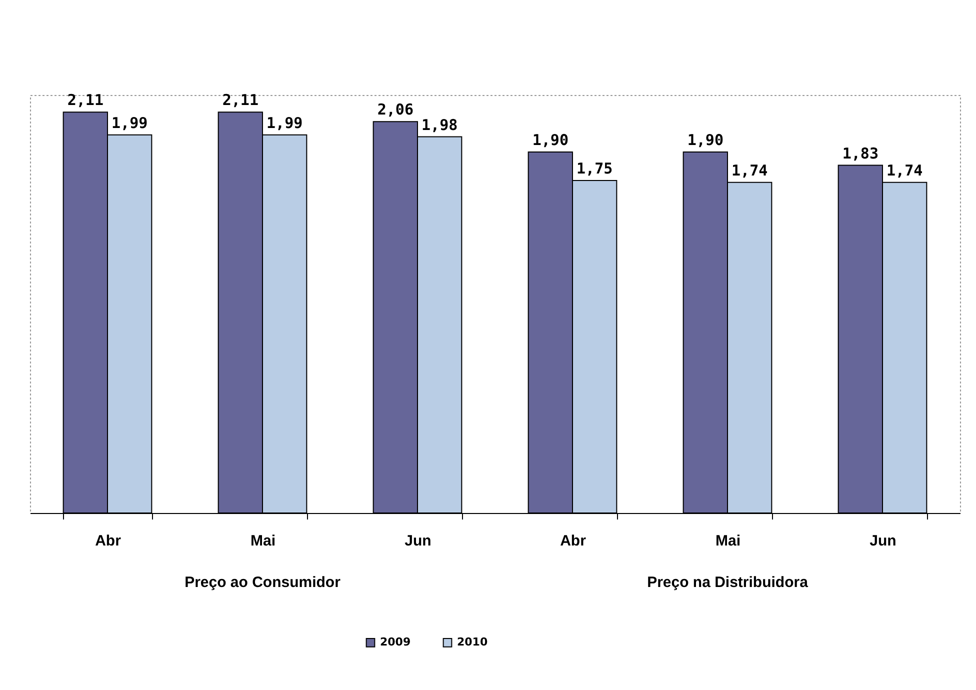 The width and height of the screenshot is (976, 690). What do you see at coordinates (262, 582) in the screenshot?
I see `text: Preço ao Consumidor` at bounding box center [262, 582].